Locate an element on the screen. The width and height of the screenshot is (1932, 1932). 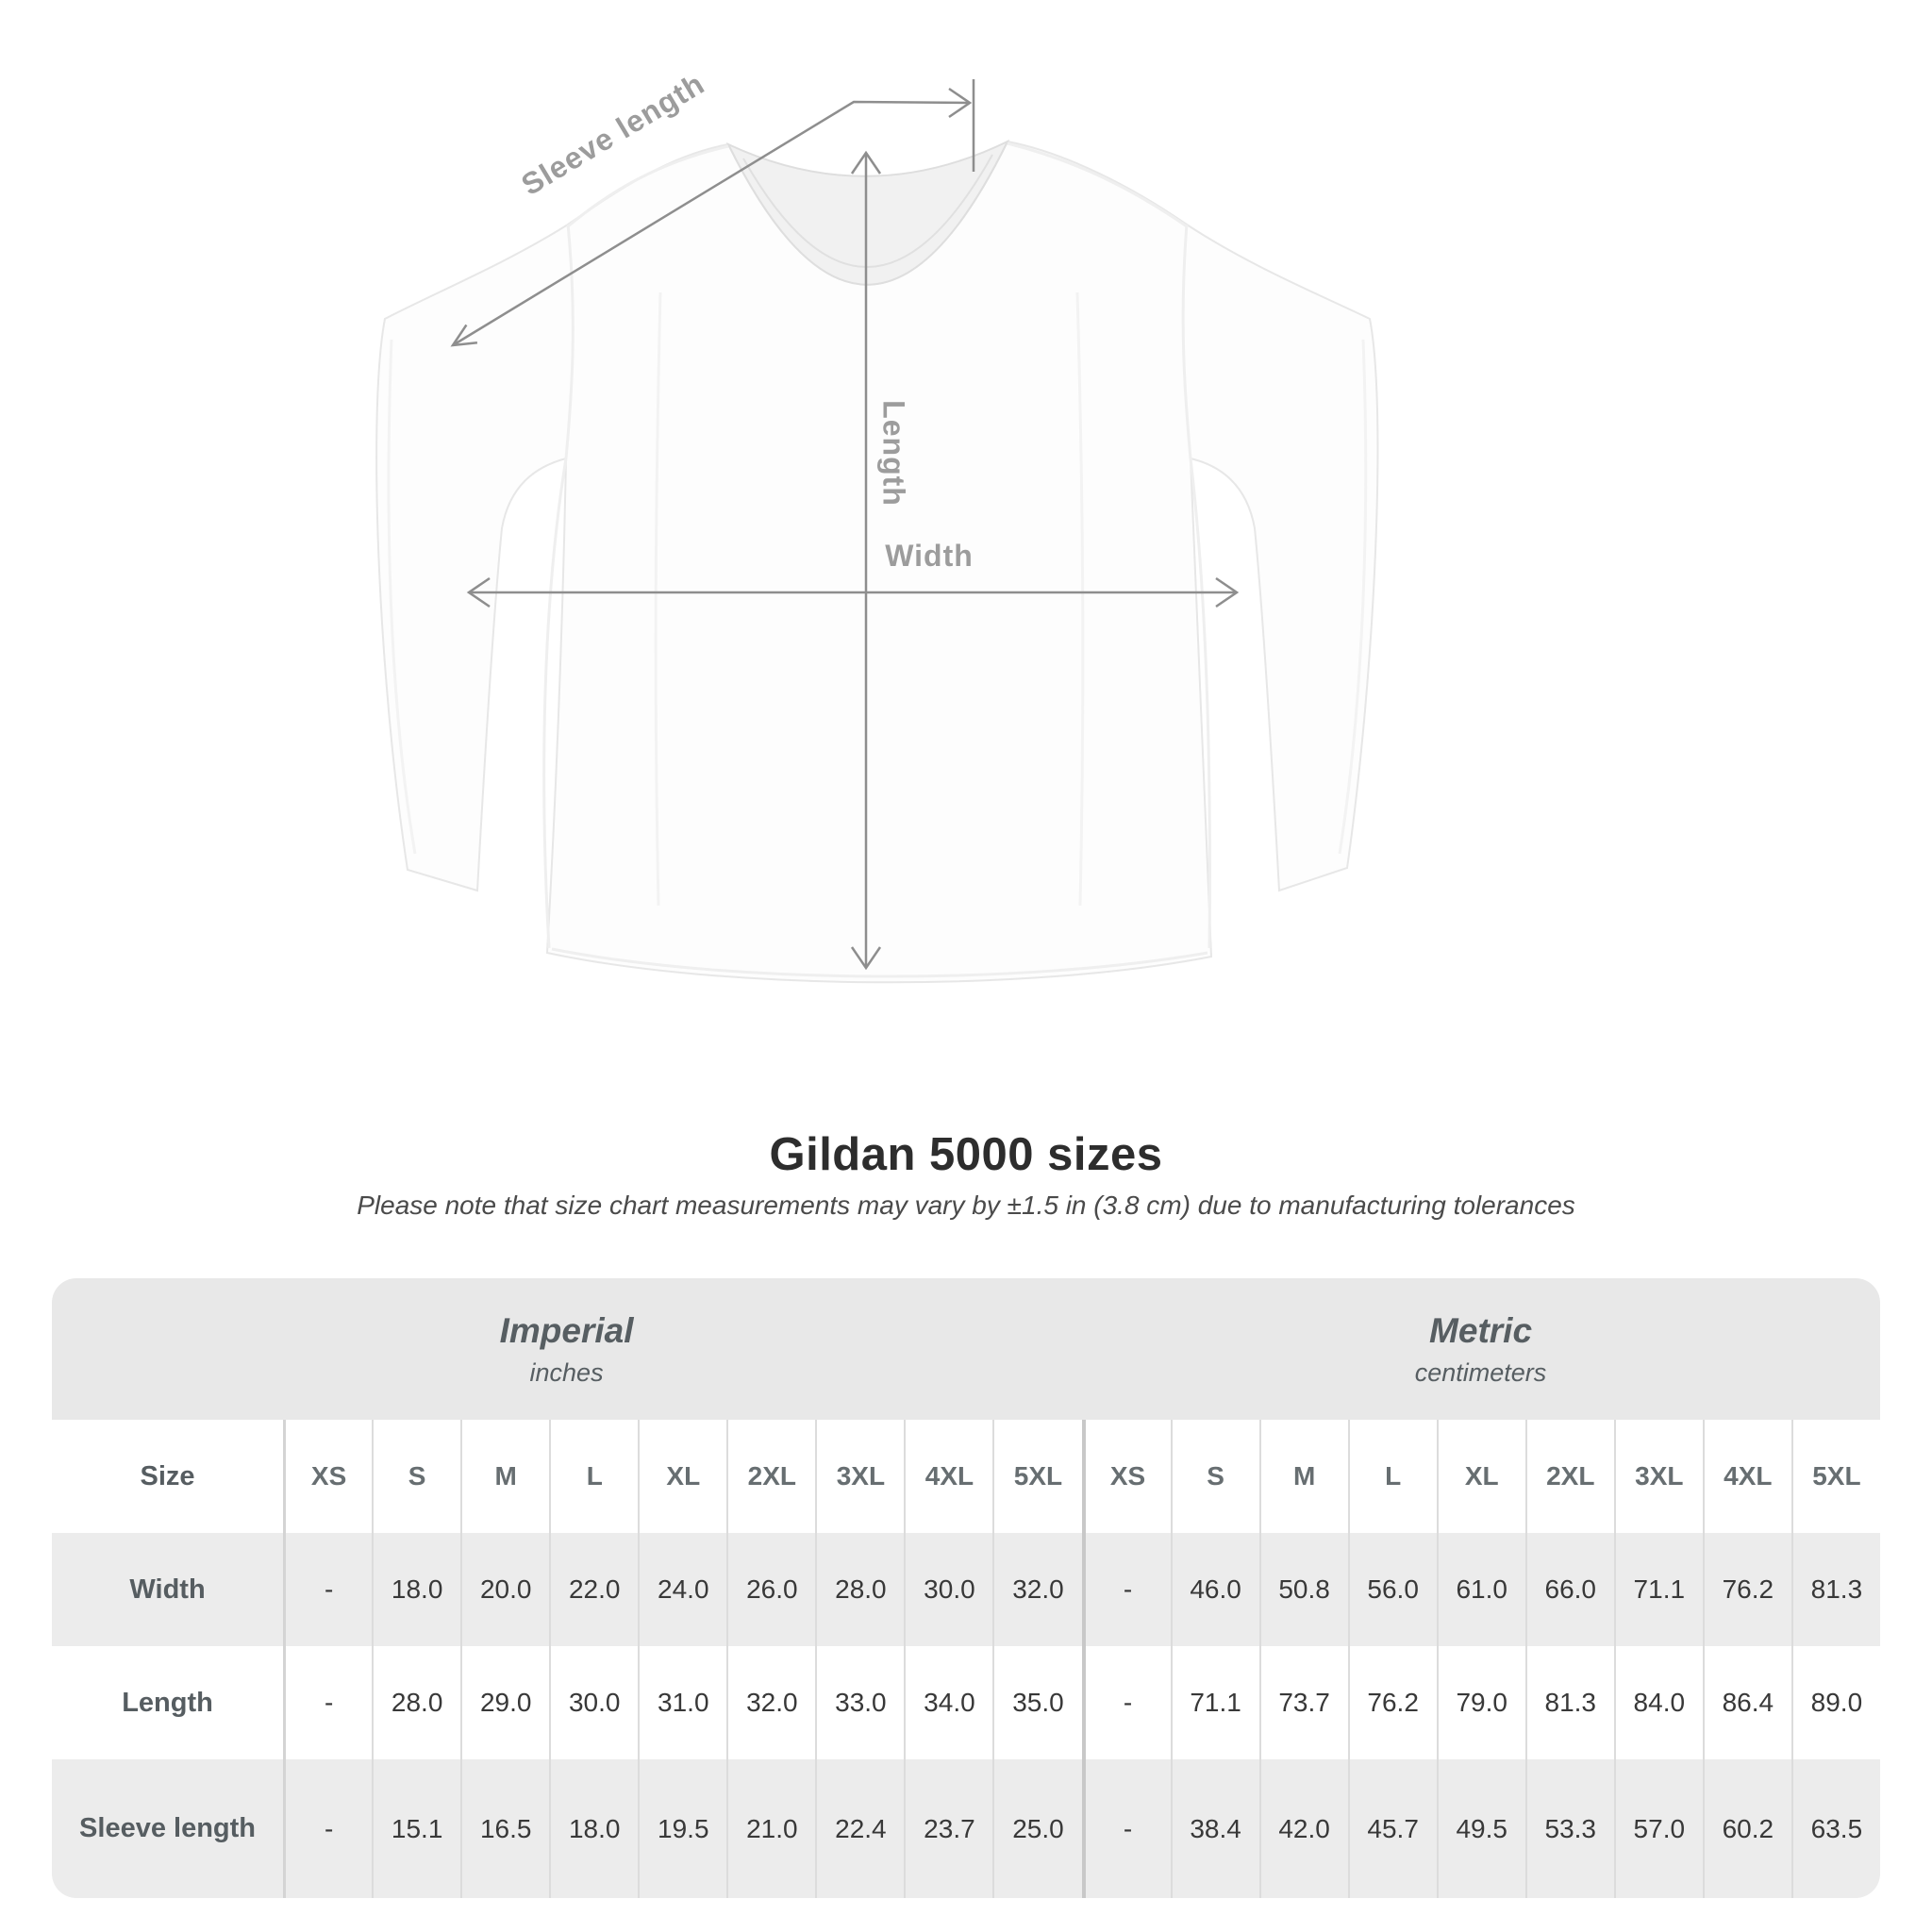
value-cell: 42.0 is located at coordinates (1303, 1829).